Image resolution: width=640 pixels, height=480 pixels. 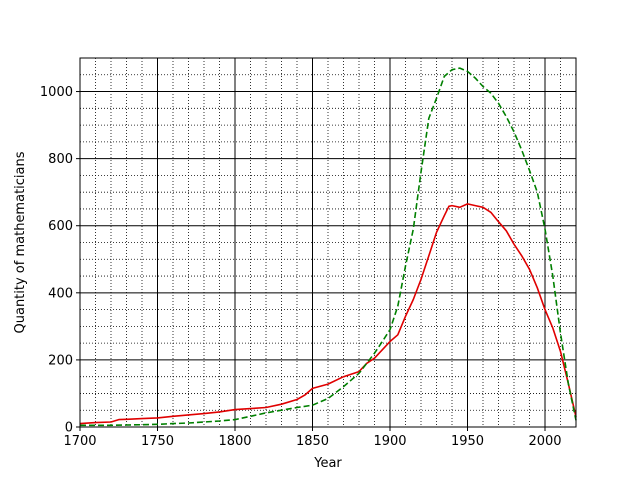 I want to click on y-axis-label: Quantity of mathematicians, so click(x=20, y=242).